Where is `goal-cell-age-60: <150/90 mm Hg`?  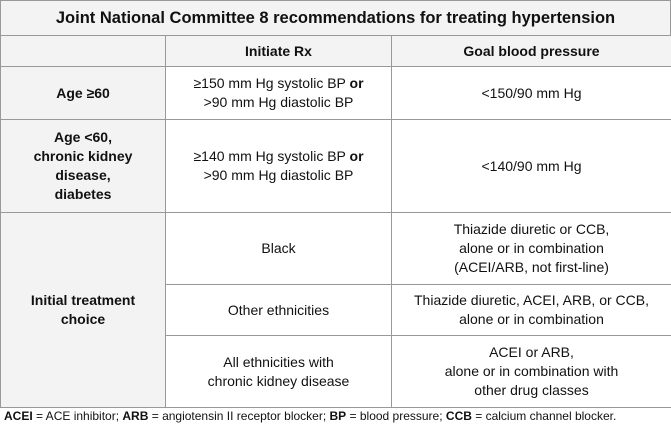
goal-cell-age-60: <150/90 mm Hg is located at coordinates (531, 93).